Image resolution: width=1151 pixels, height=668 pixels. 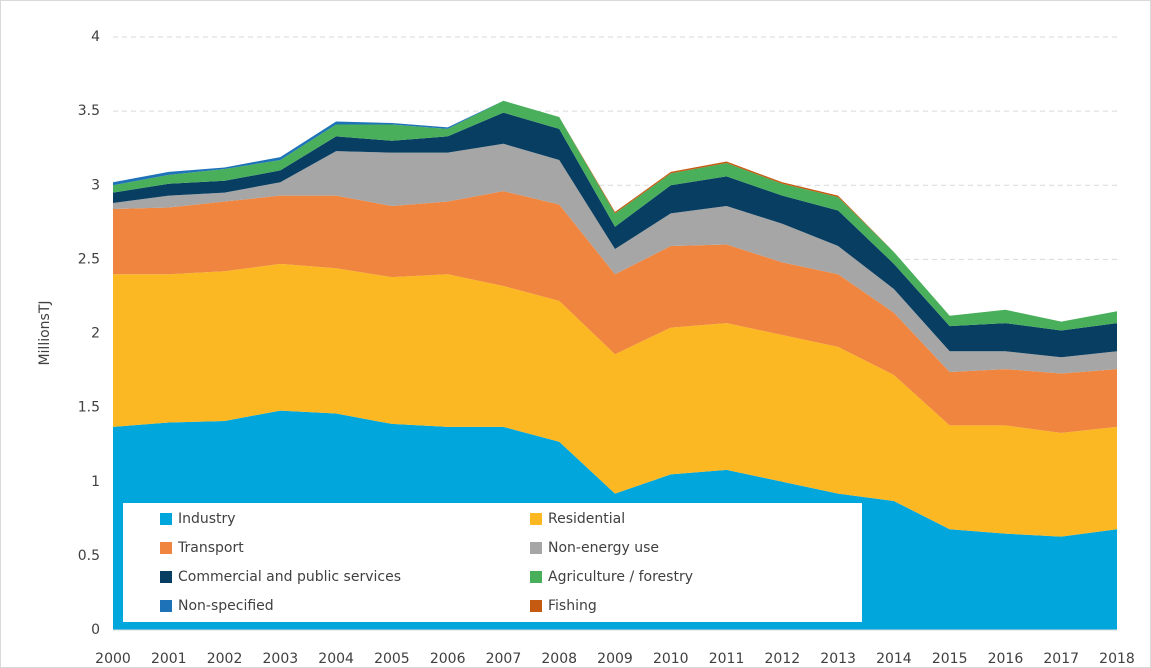 What do you see at coordinates (586, 519) in the screenshot?
I see `legend-label: Residential` at bounding box center [586, 519].